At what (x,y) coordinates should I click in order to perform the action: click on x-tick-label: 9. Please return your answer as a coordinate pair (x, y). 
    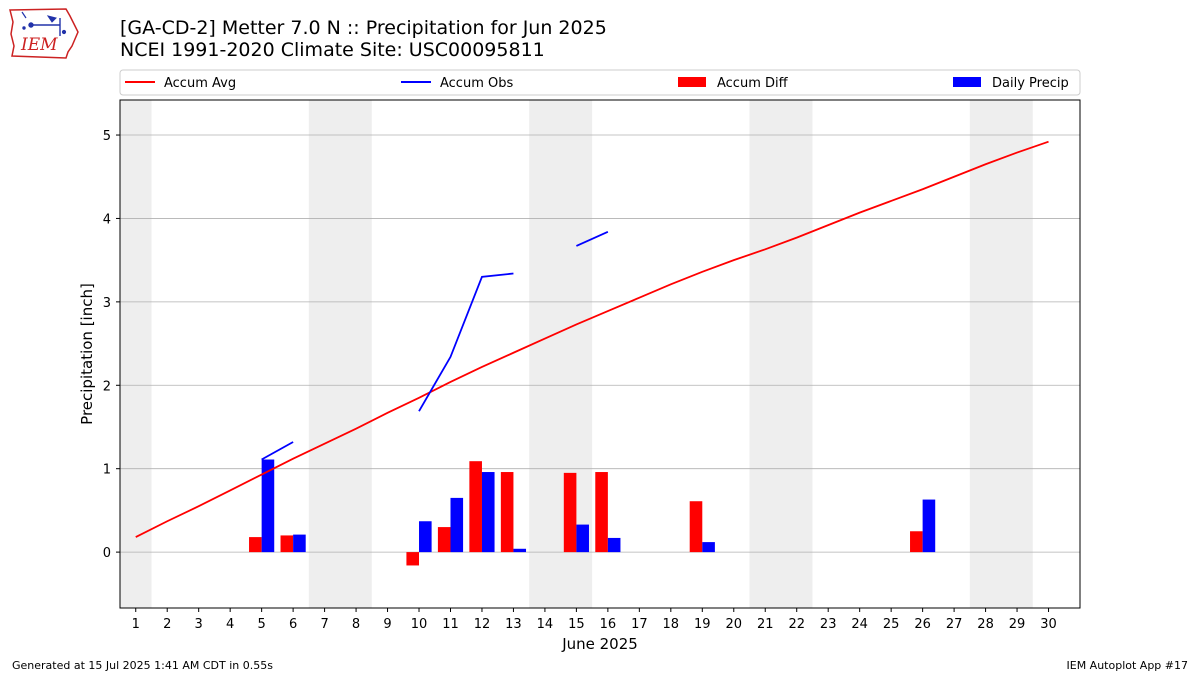
    Looking at the image, I should click on (387, 624).